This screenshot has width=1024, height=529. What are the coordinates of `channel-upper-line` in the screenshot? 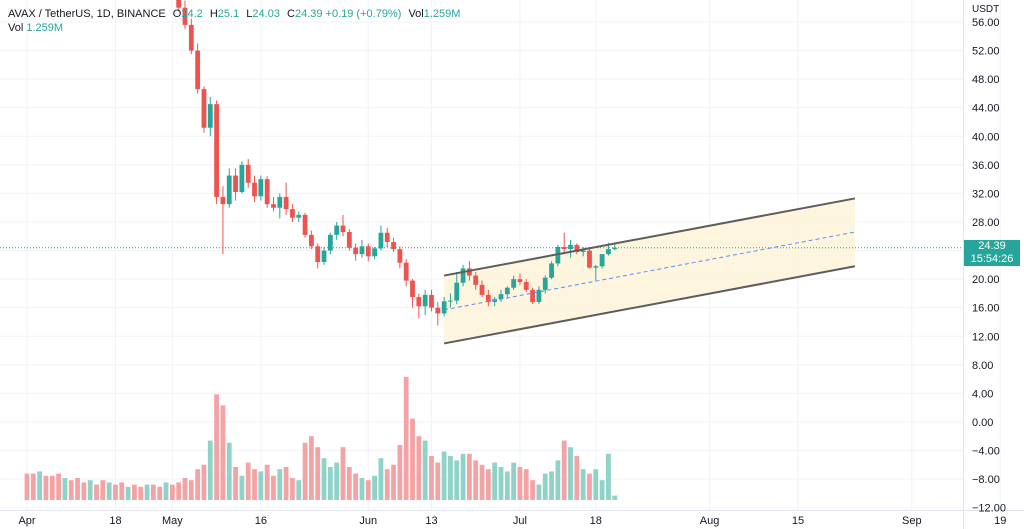 It's located at (649, 237).